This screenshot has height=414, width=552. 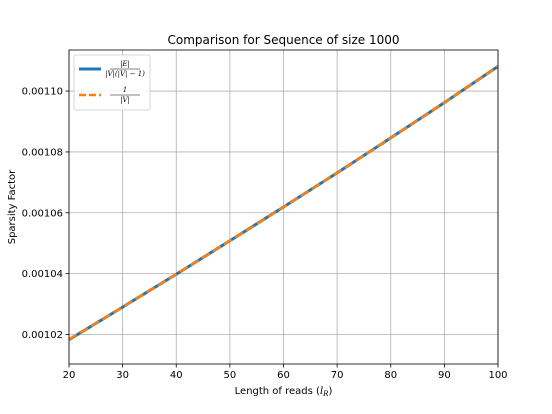 I want to click on legend: |E| |V|(|V| − 1) 1 |V|, so click(x=112, y=82).